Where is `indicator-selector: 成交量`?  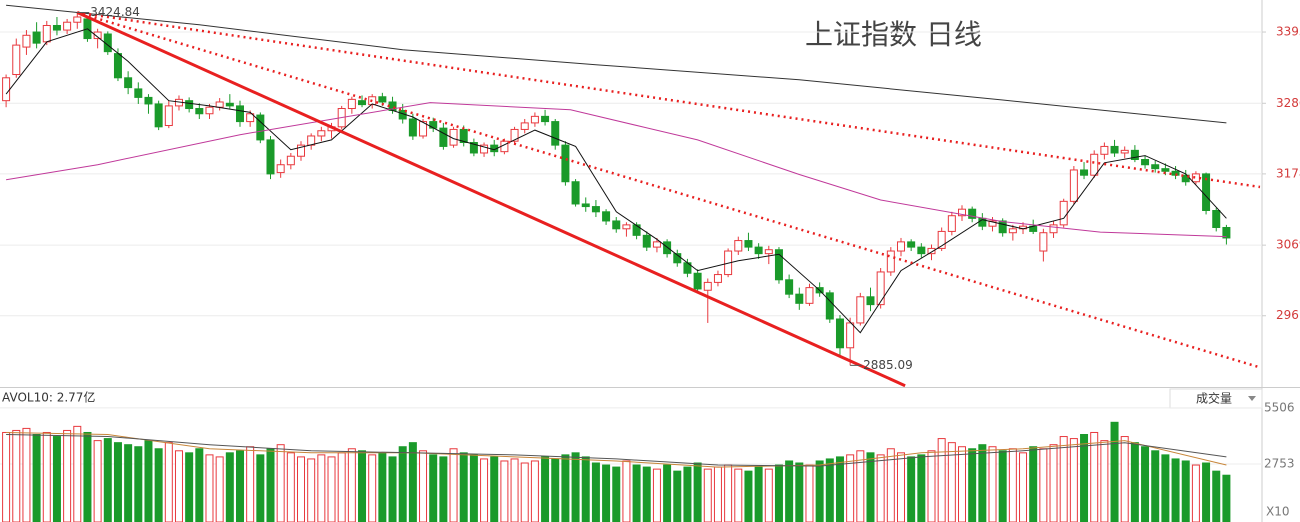 indicator-selector: 成交量 is located at coordinates (1216, 398).